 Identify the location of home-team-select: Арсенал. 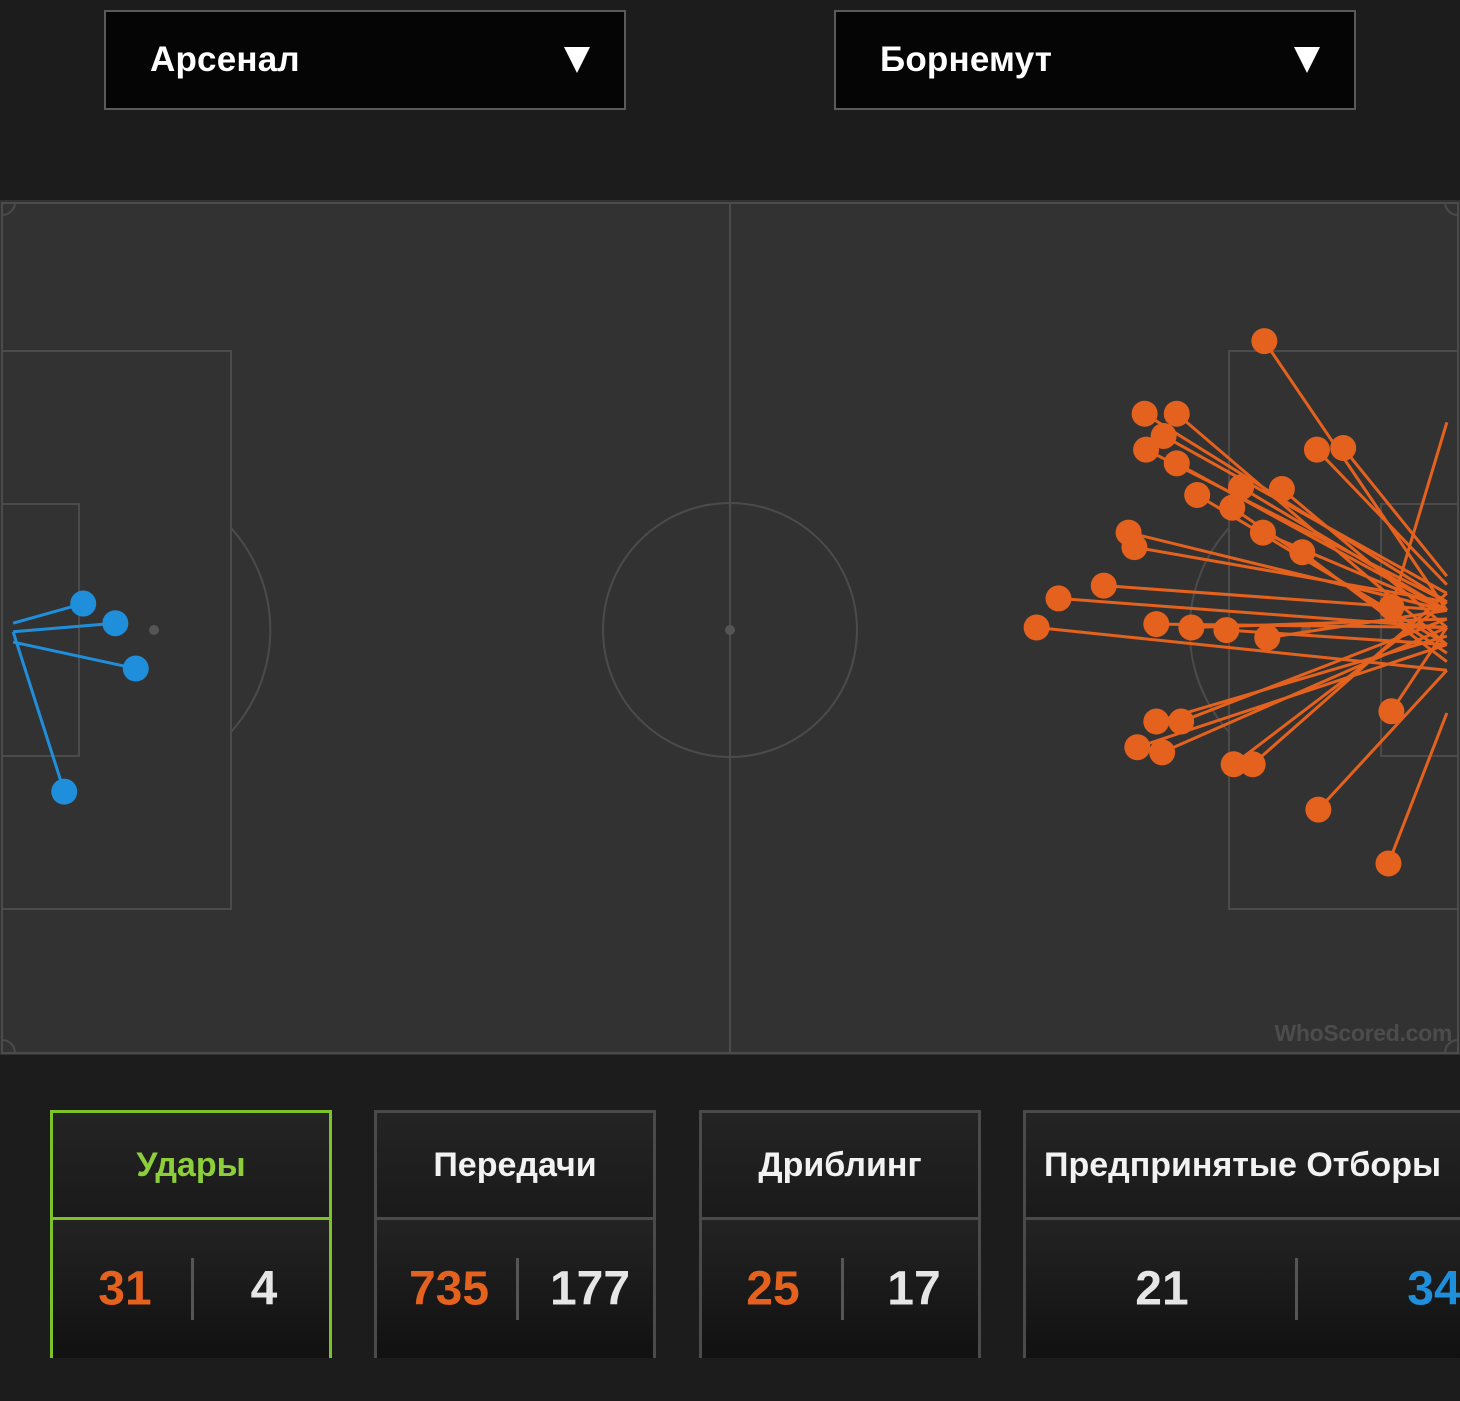
(365, 60).